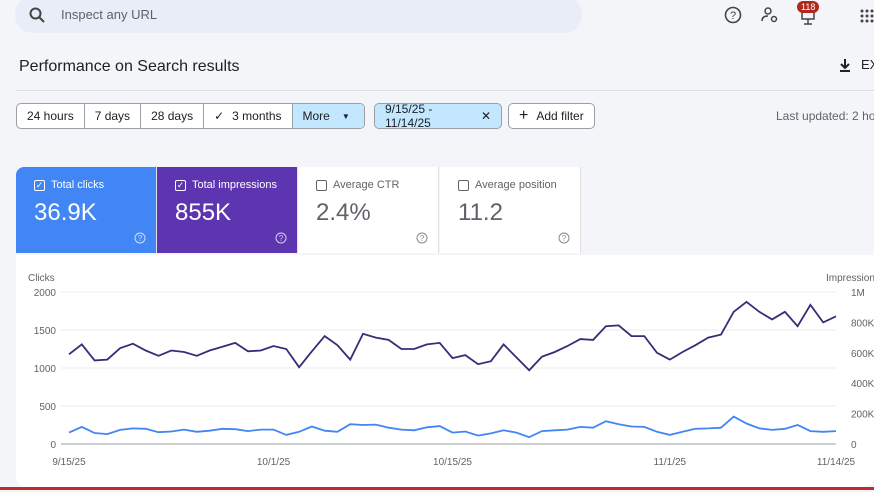  I want to click on metric-card-total-clicks: ✓ Total clicks 36.9K ?, so click(86, 210).